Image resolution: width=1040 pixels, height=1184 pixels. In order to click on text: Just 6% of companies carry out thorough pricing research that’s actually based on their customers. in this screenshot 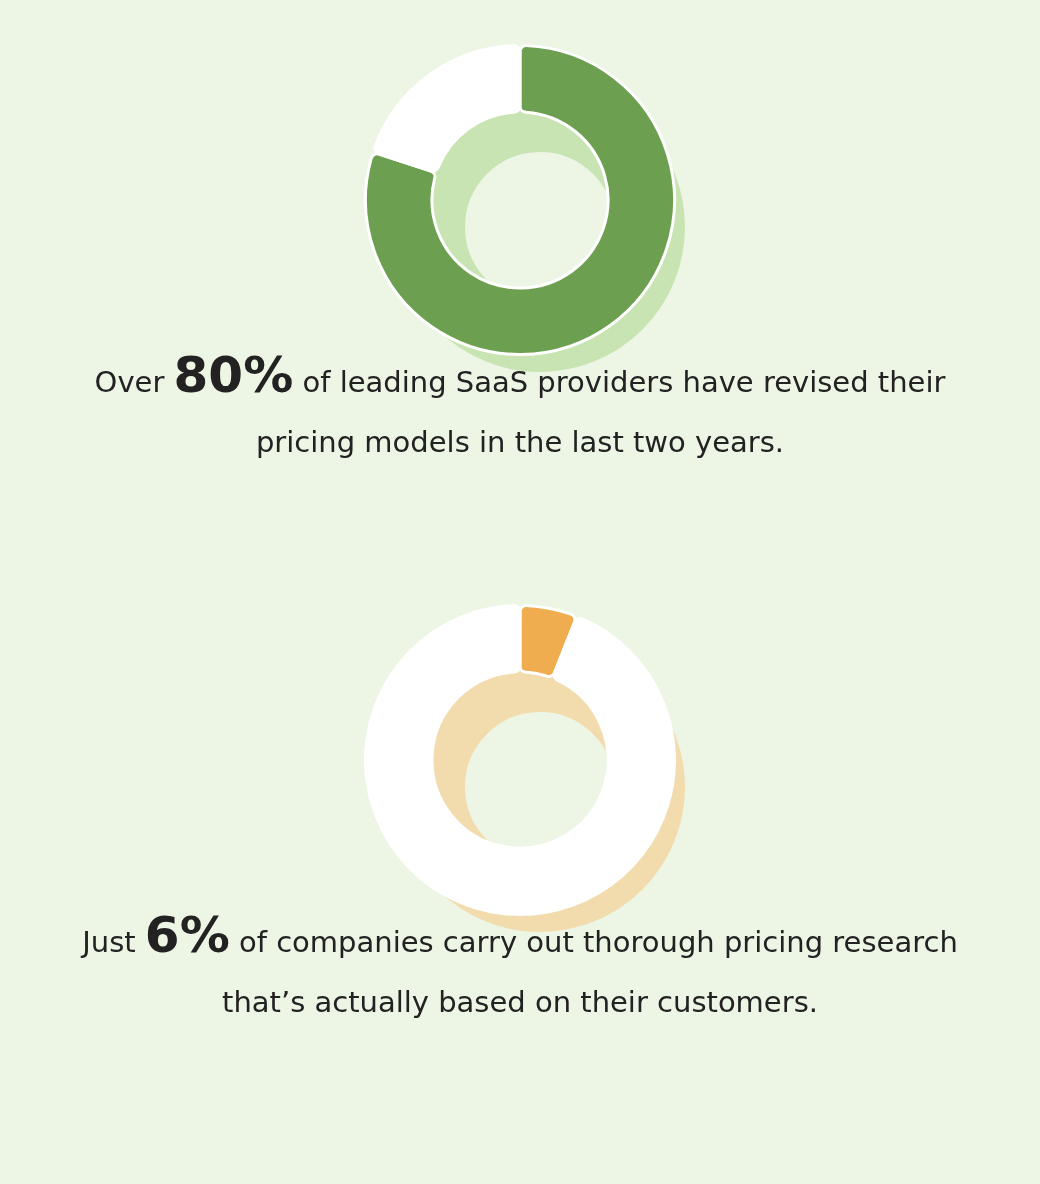, I will do `click(519, 963)`.